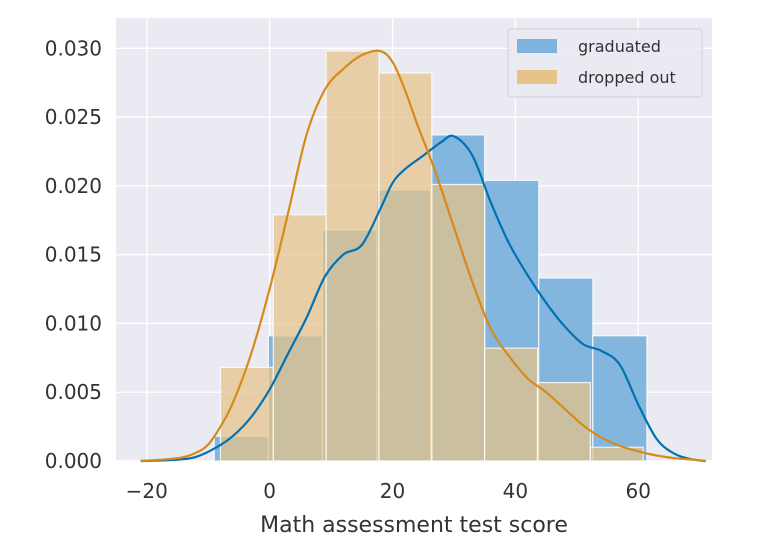  What do you see at coordinates (73, 186) in the screenshot?
I see `y-tick-label: 0.020` at bounding box center [73, 186].